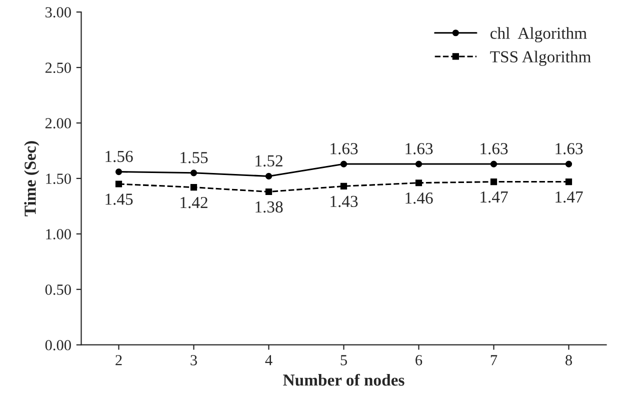  What do you see at coordinates (569, 360) in the screenshot?
I see `x-tick-label: 8` at bounding box center [569, 360].